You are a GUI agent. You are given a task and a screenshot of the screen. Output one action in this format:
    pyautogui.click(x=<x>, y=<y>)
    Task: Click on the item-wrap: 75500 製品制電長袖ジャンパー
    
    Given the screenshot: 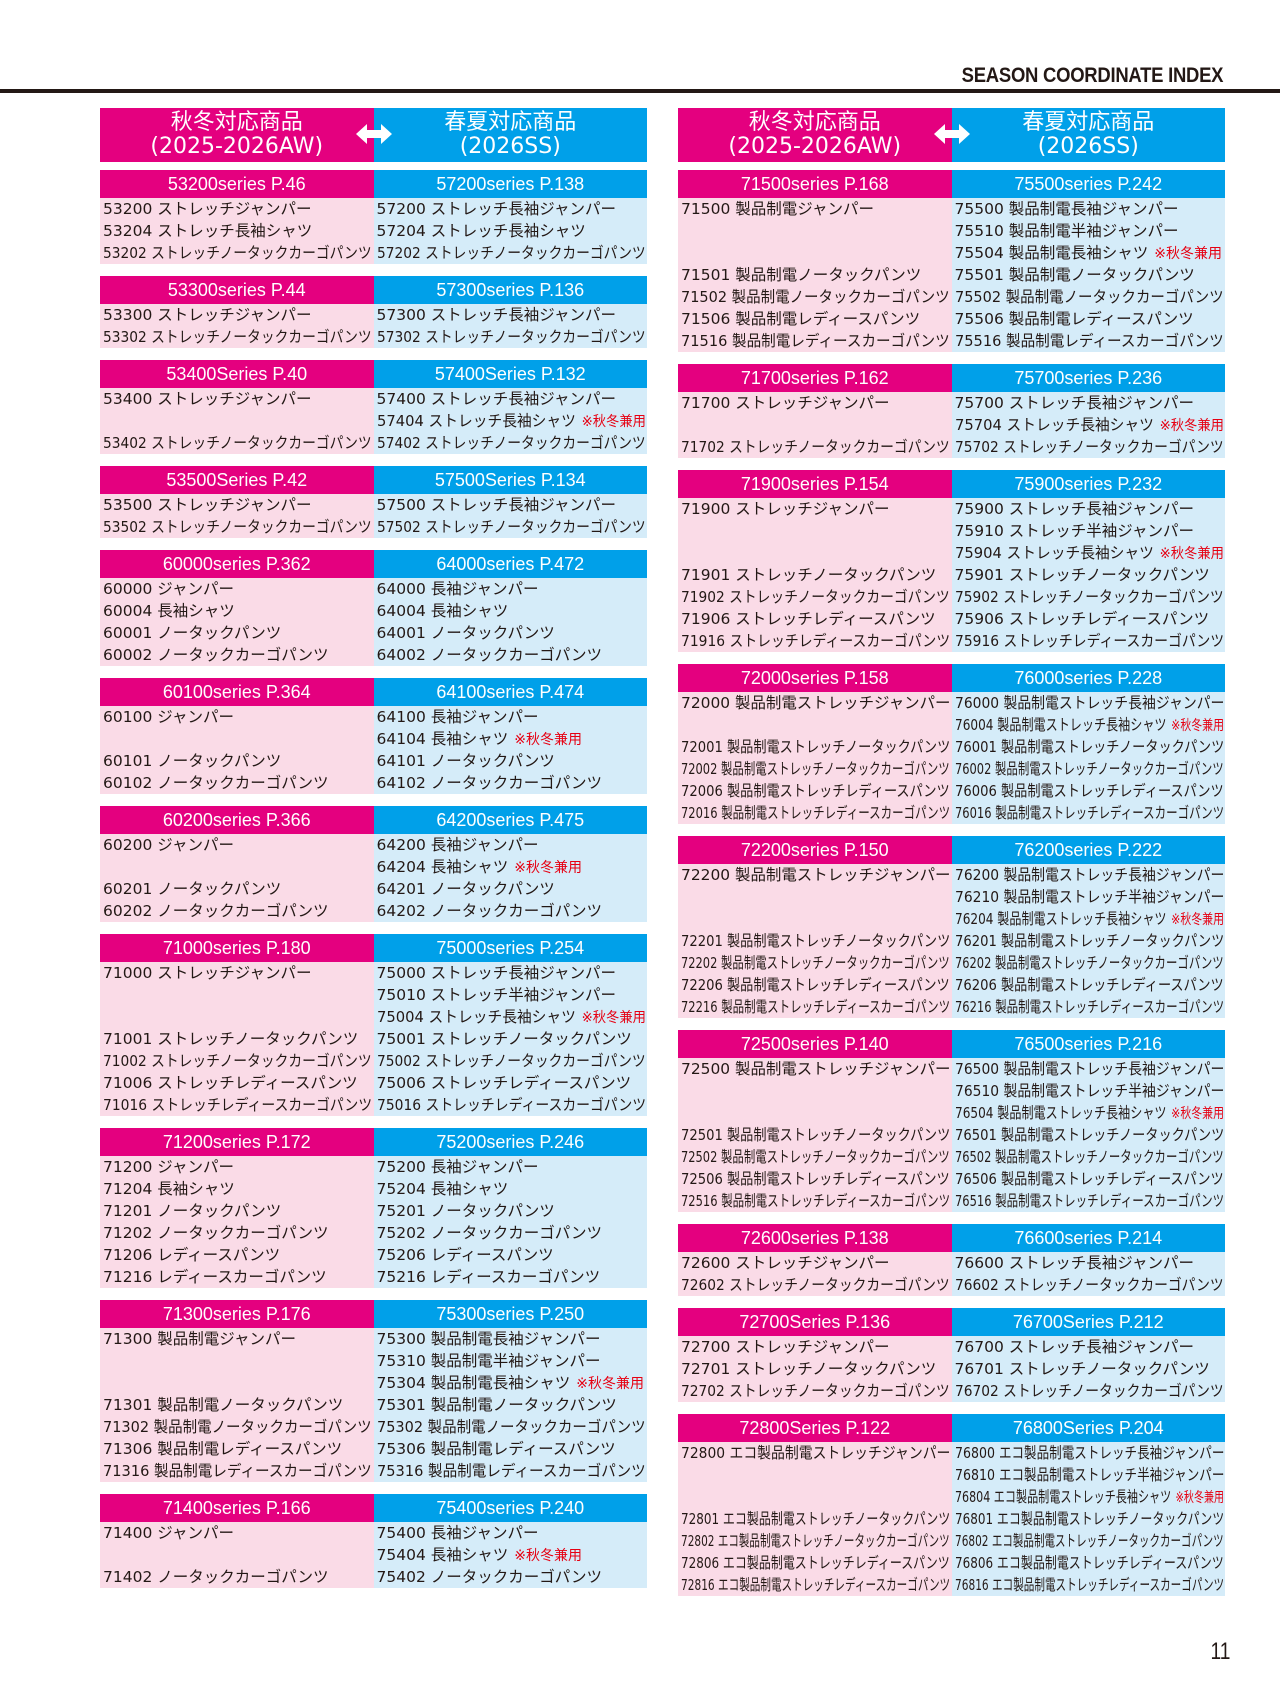 What is the action you would take?
    pyautogui.click(x=1067, y=209)
    